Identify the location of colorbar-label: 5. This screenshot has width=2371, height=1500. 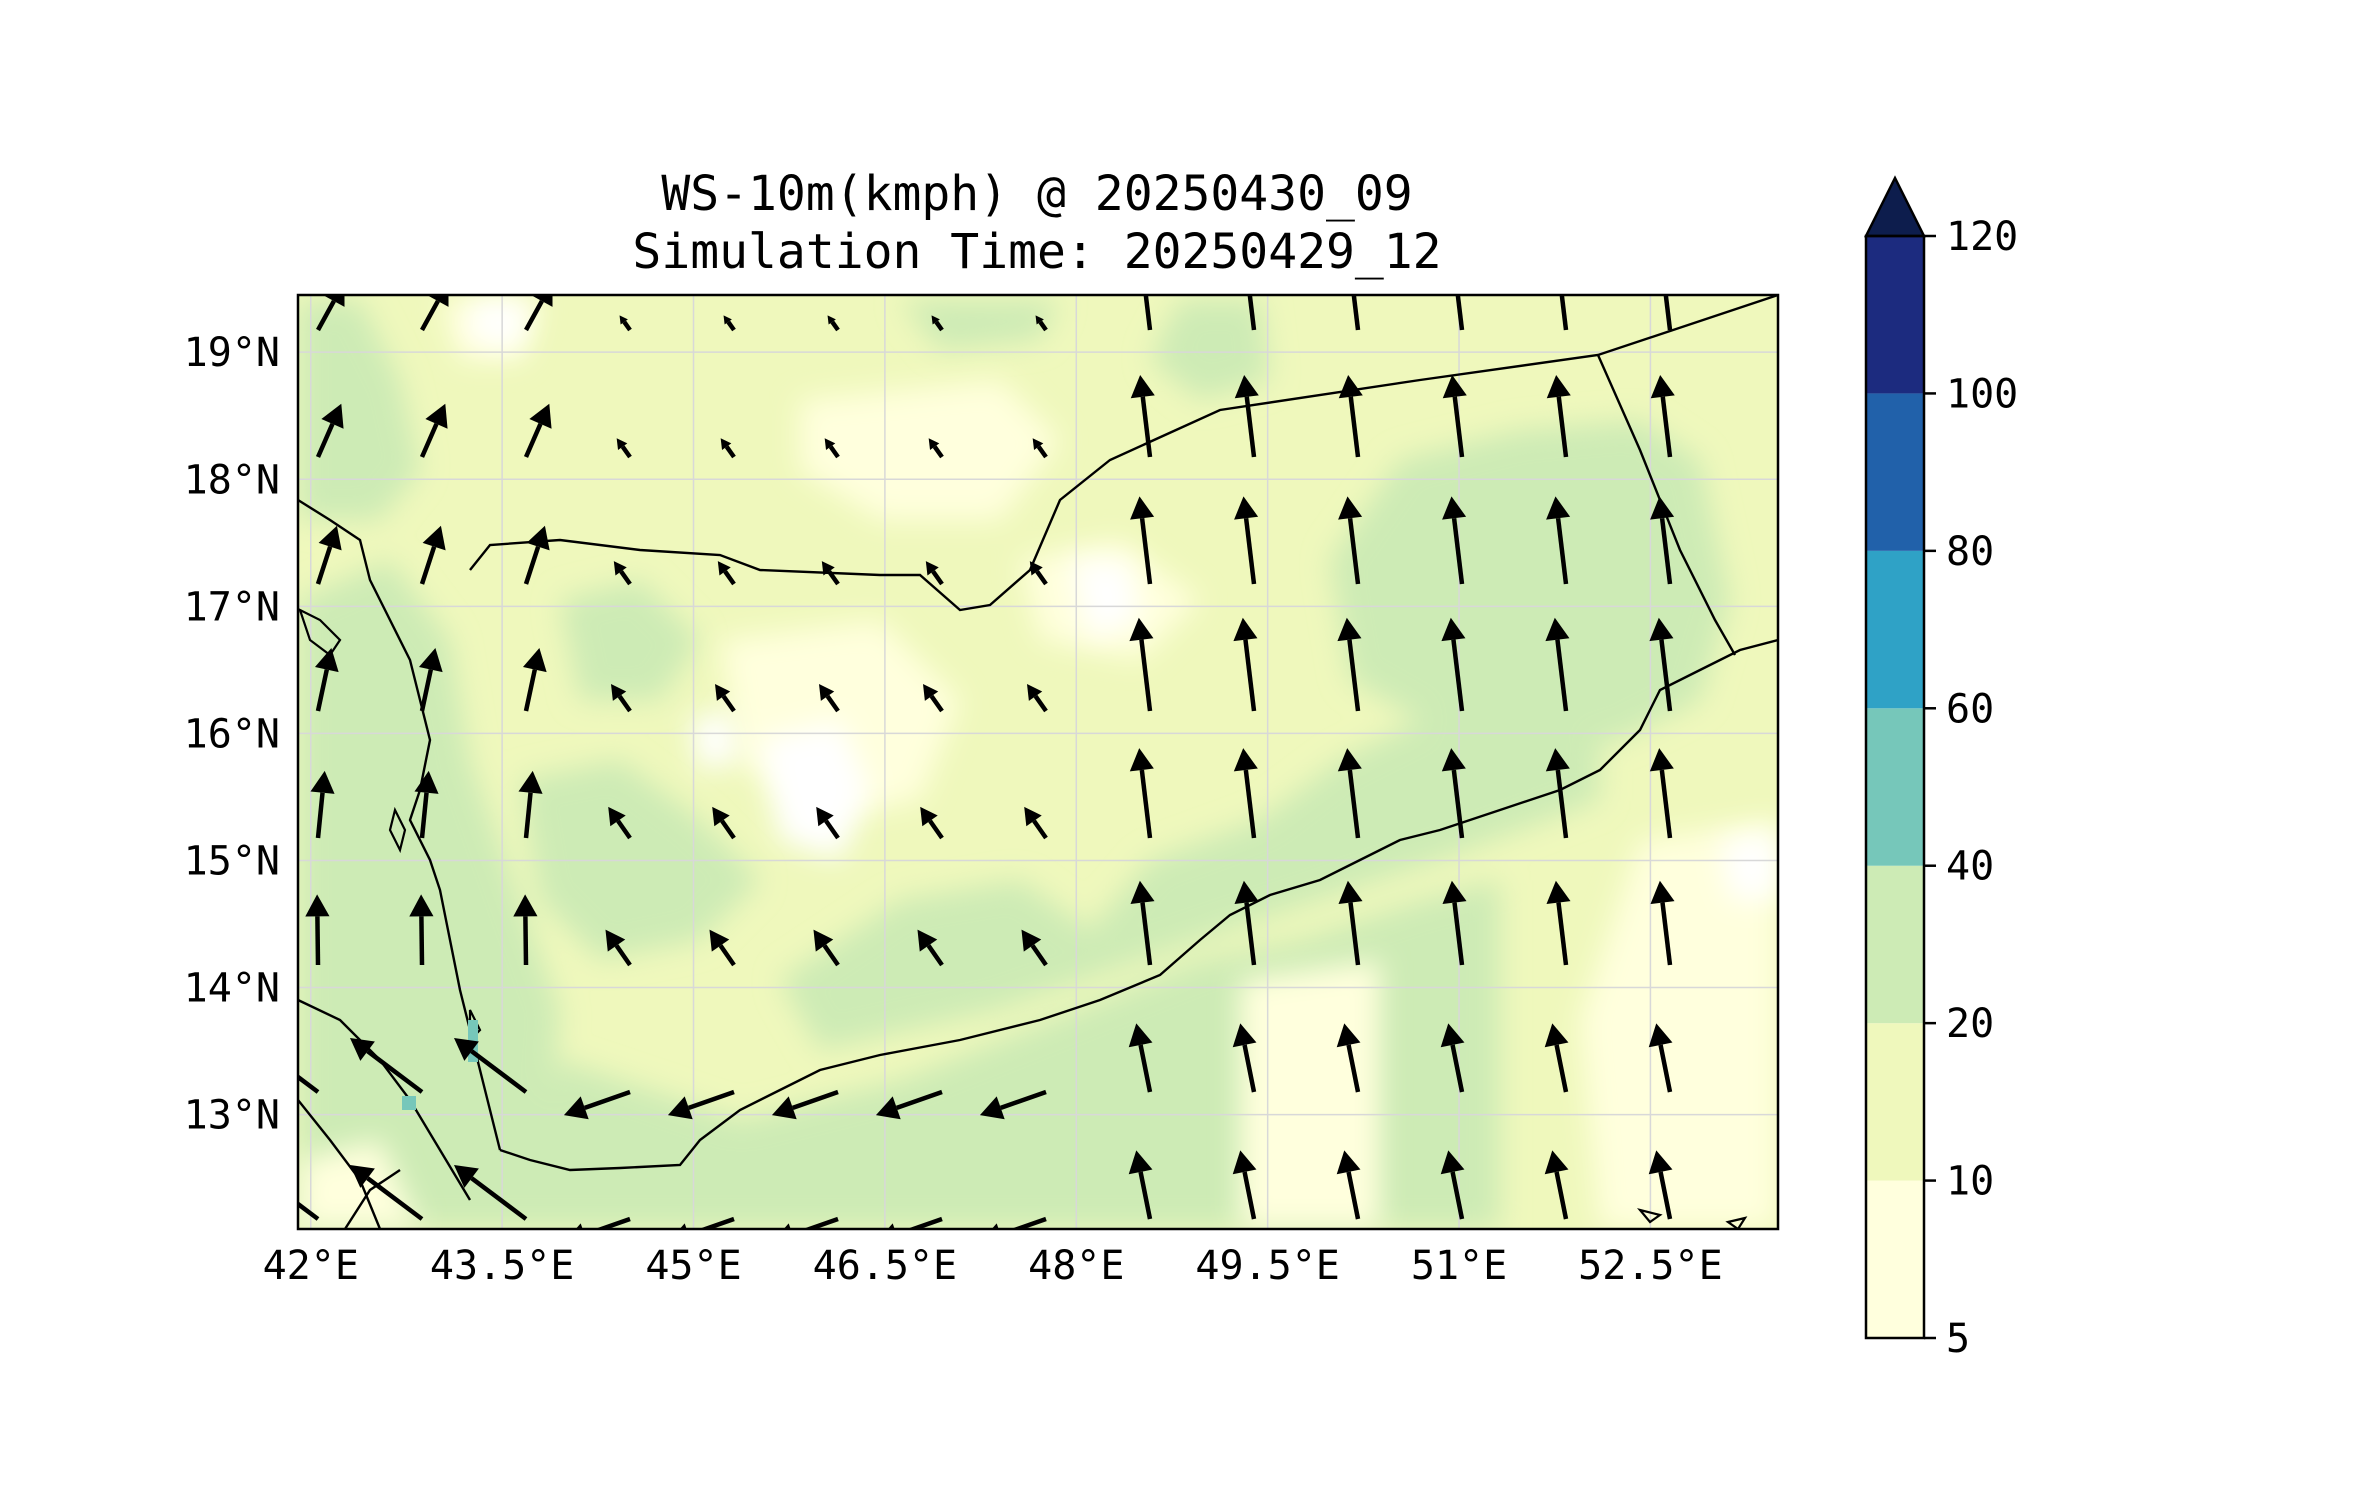
(1958, 1339).